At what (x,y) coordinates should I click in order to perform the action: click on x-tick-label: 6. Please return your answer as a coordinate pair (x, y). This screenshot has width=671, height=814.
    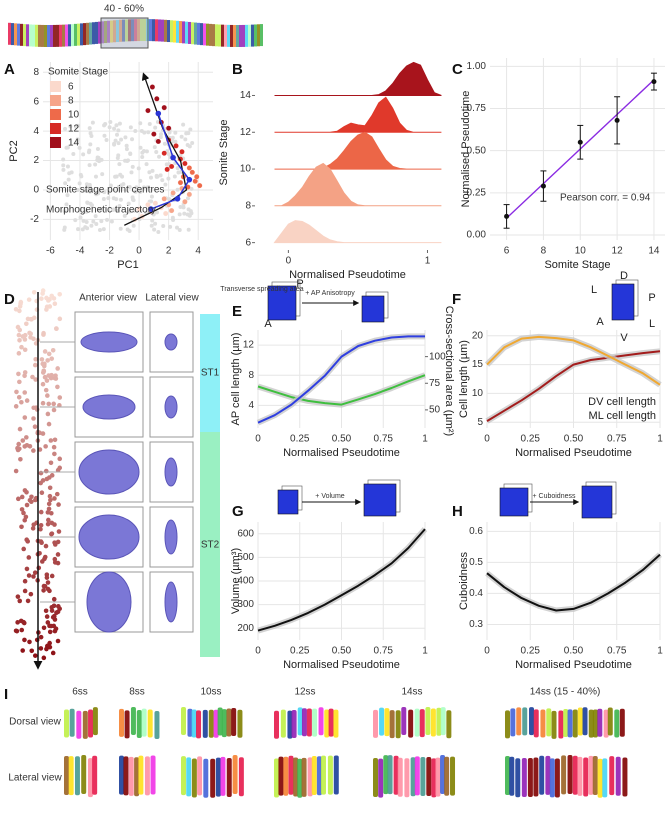
    Looking at the image, I should click on (507, 251).